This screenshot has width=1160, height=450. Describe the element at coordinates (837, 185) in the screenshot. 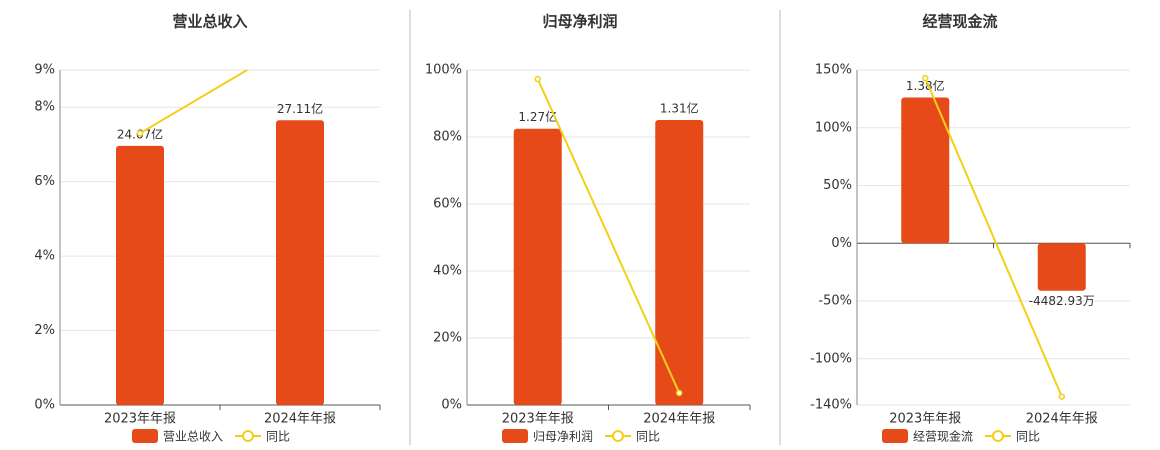

I see `y-tick-label: 50%` at that location.